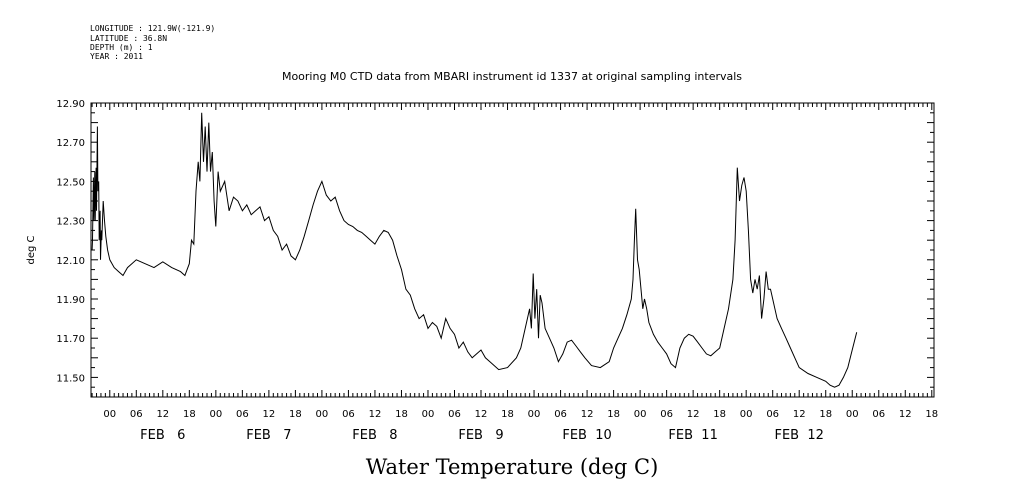 The width and height of the screenshot is (1009, 504). What do you see at coordinates (70, 222) in the screenshot?
I see `y-tick-label: 12.30` at bounding box center [70, 222].